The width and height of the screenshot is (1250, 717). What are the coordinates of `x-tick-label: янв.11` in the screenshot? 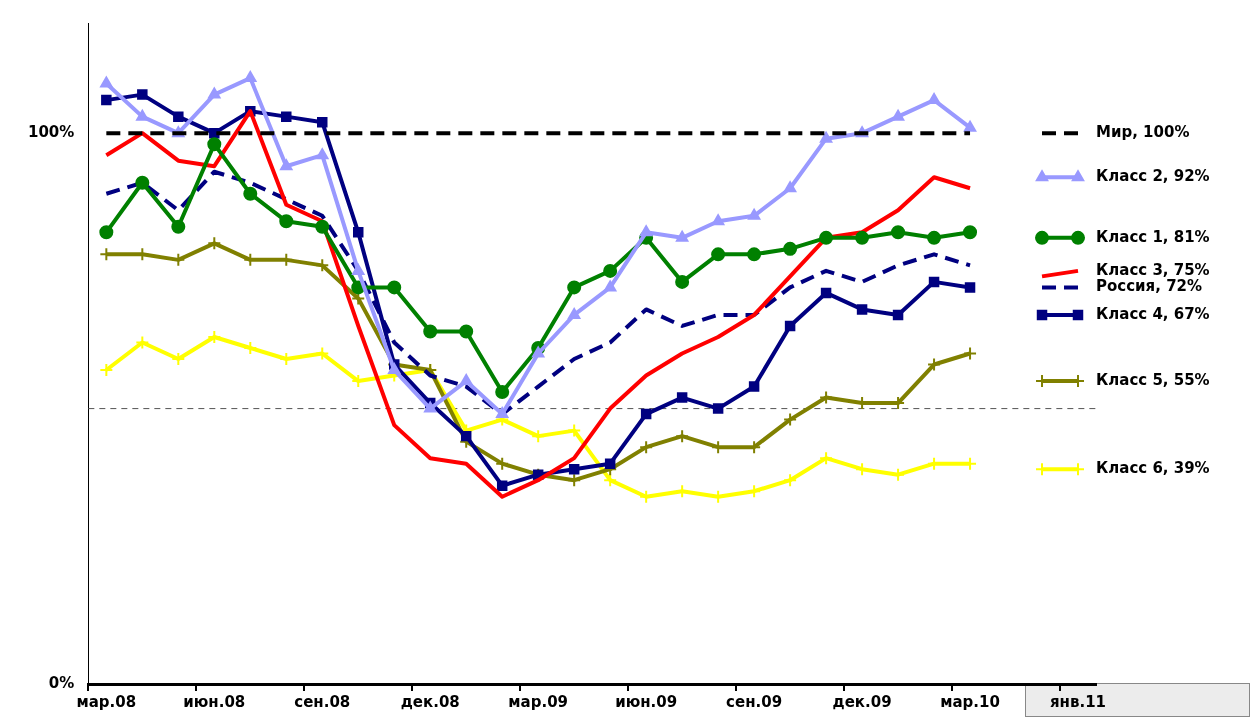 It's located at (1078, 701).